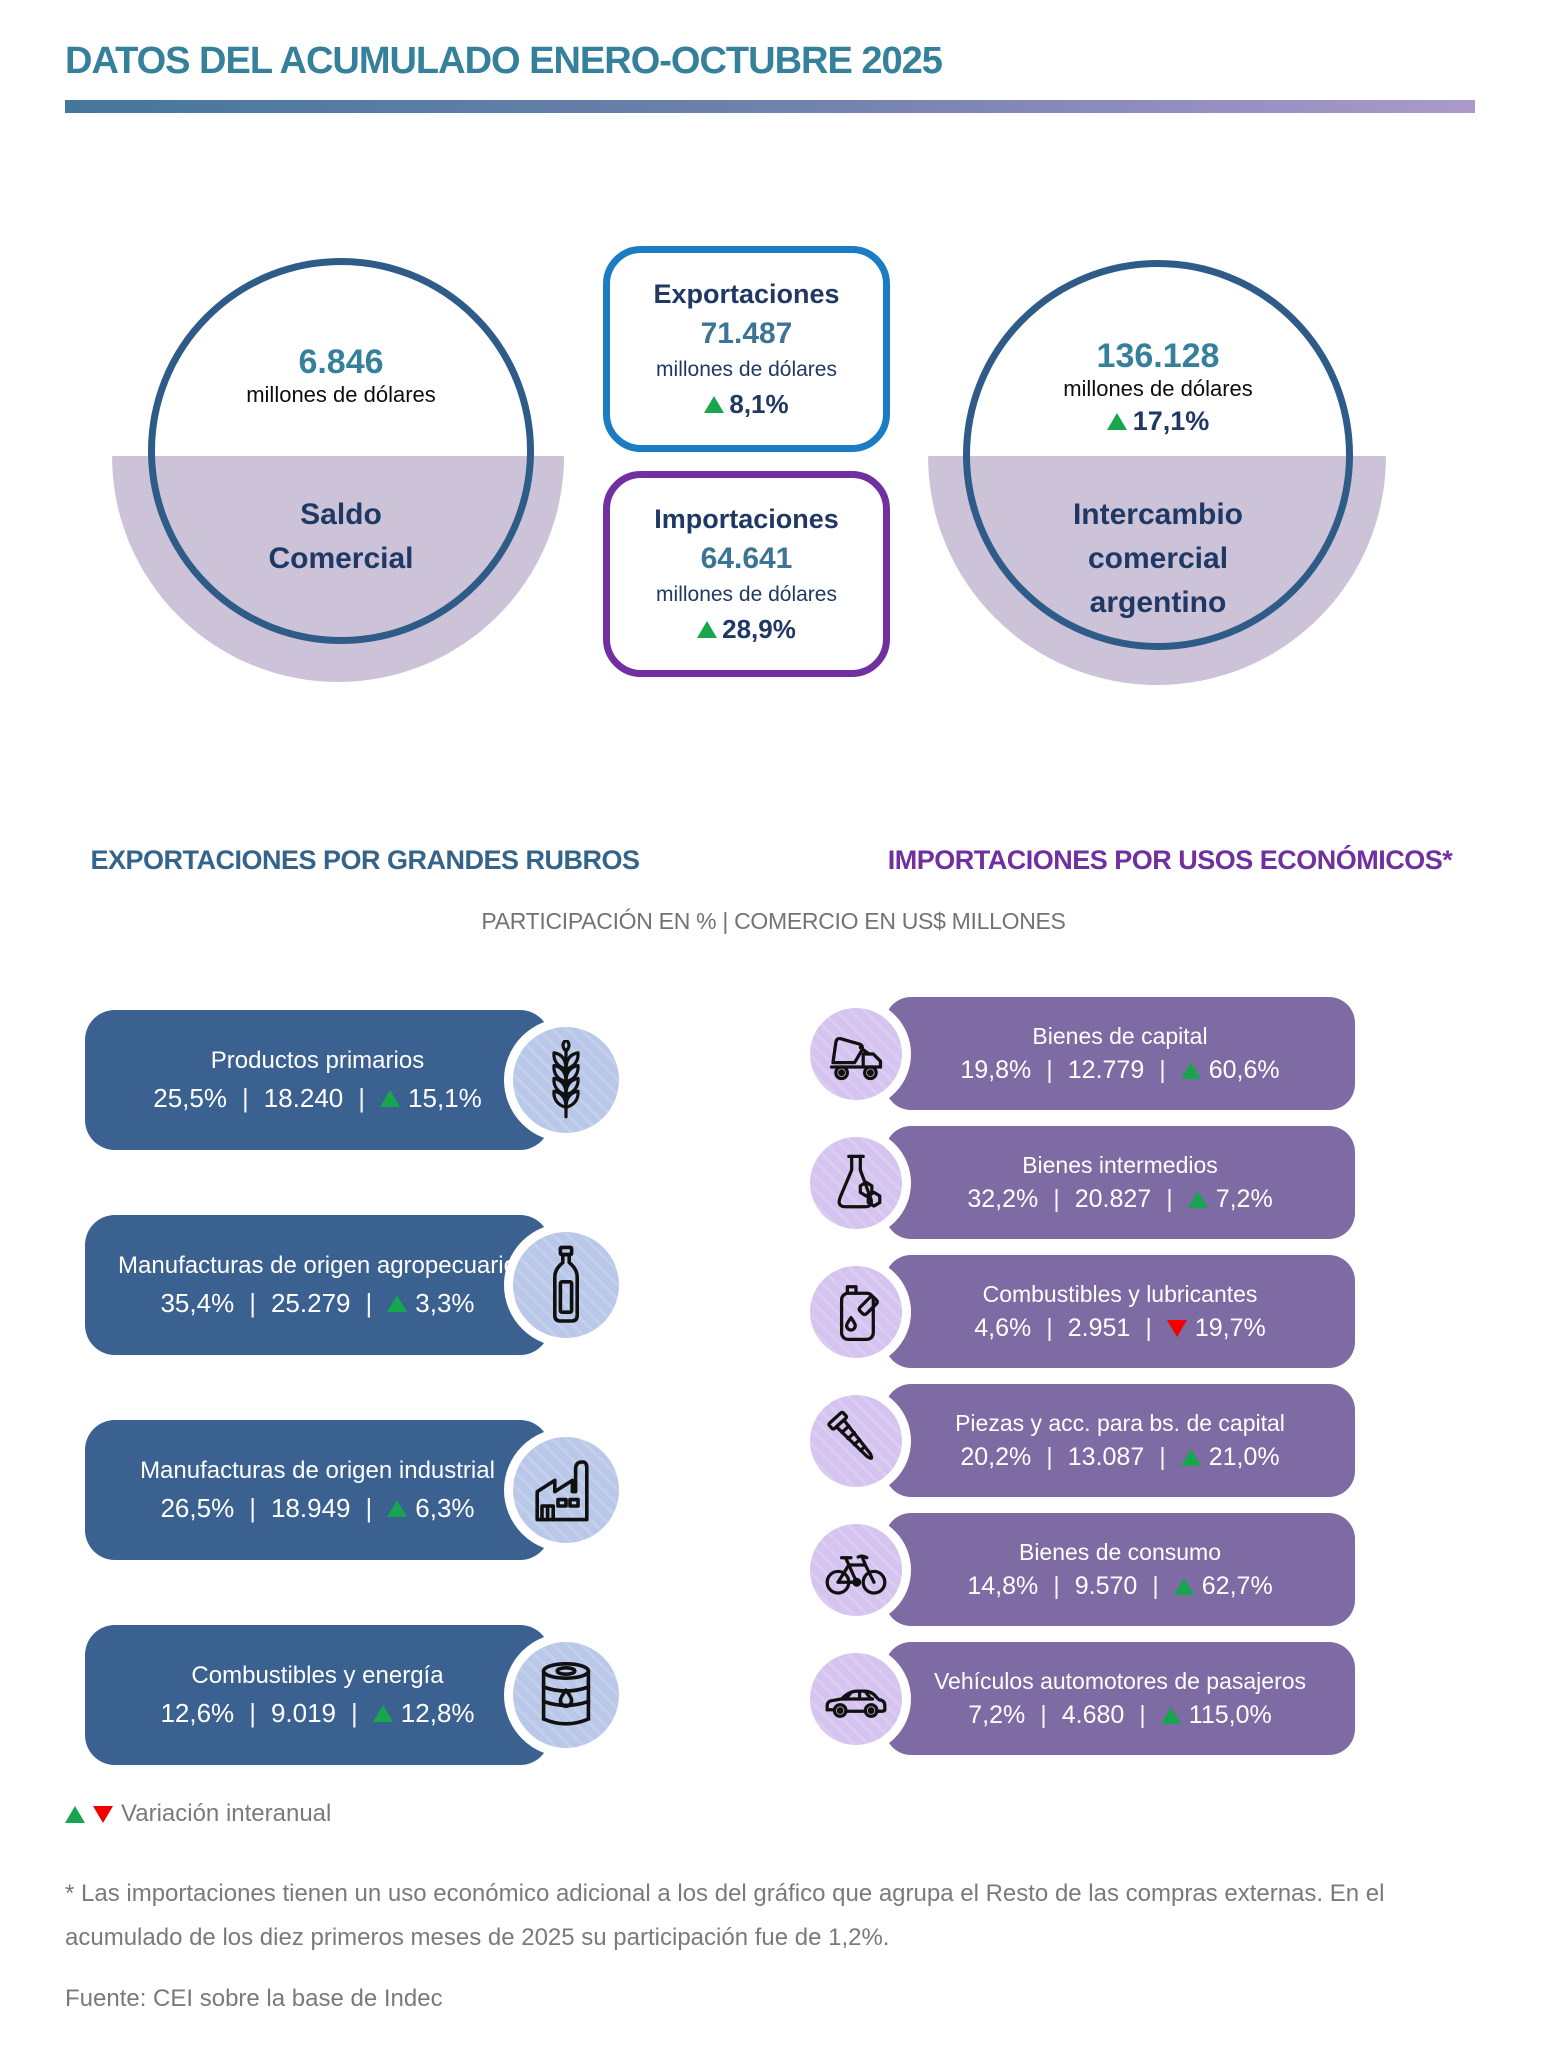  Describe the element at coordinates (746, 558) in the screenshot. I see `importaciones-value: 64.641` at that location.